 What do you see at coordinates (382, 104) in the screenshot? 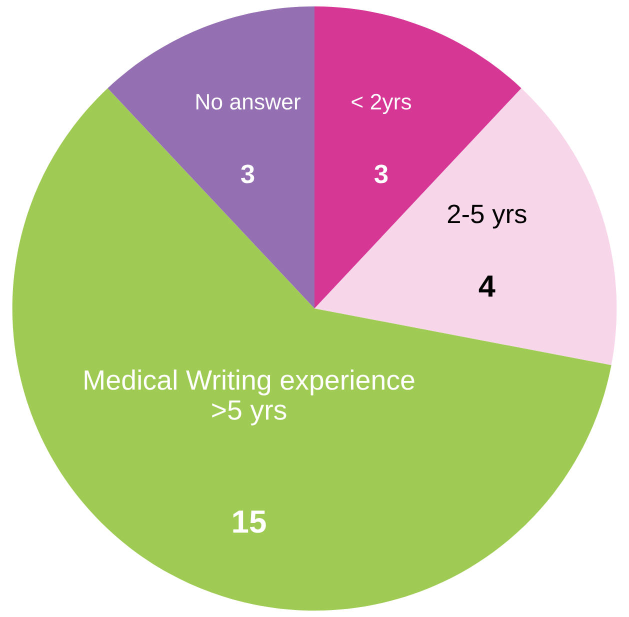
I see `slice-label: < 2yrs` at bounding box center [382, 104].